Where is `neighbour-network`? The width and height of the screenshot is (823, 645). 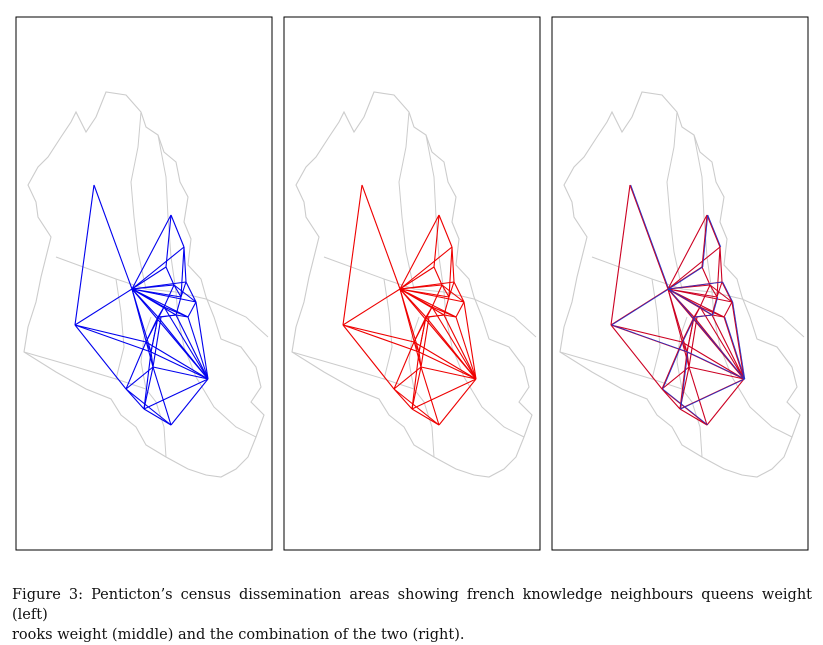
neighbour-network is located at coordinates (409, 305).